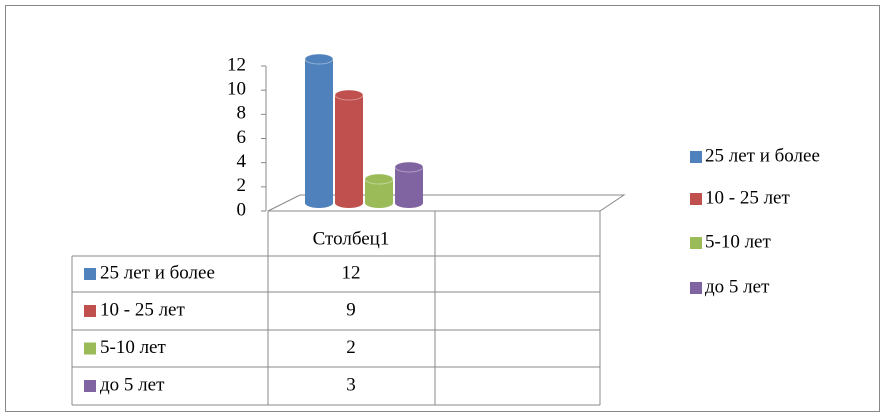 The image size is (885, 419). What do you see at coordinates (236, 64) in the screenshot?
I see `y-tick-label: 12` at bounding box center [236, 64].